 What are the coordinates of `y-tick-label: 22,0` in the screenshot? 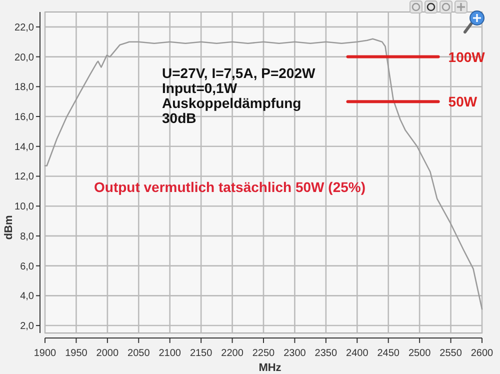 It's located at (24, 28).